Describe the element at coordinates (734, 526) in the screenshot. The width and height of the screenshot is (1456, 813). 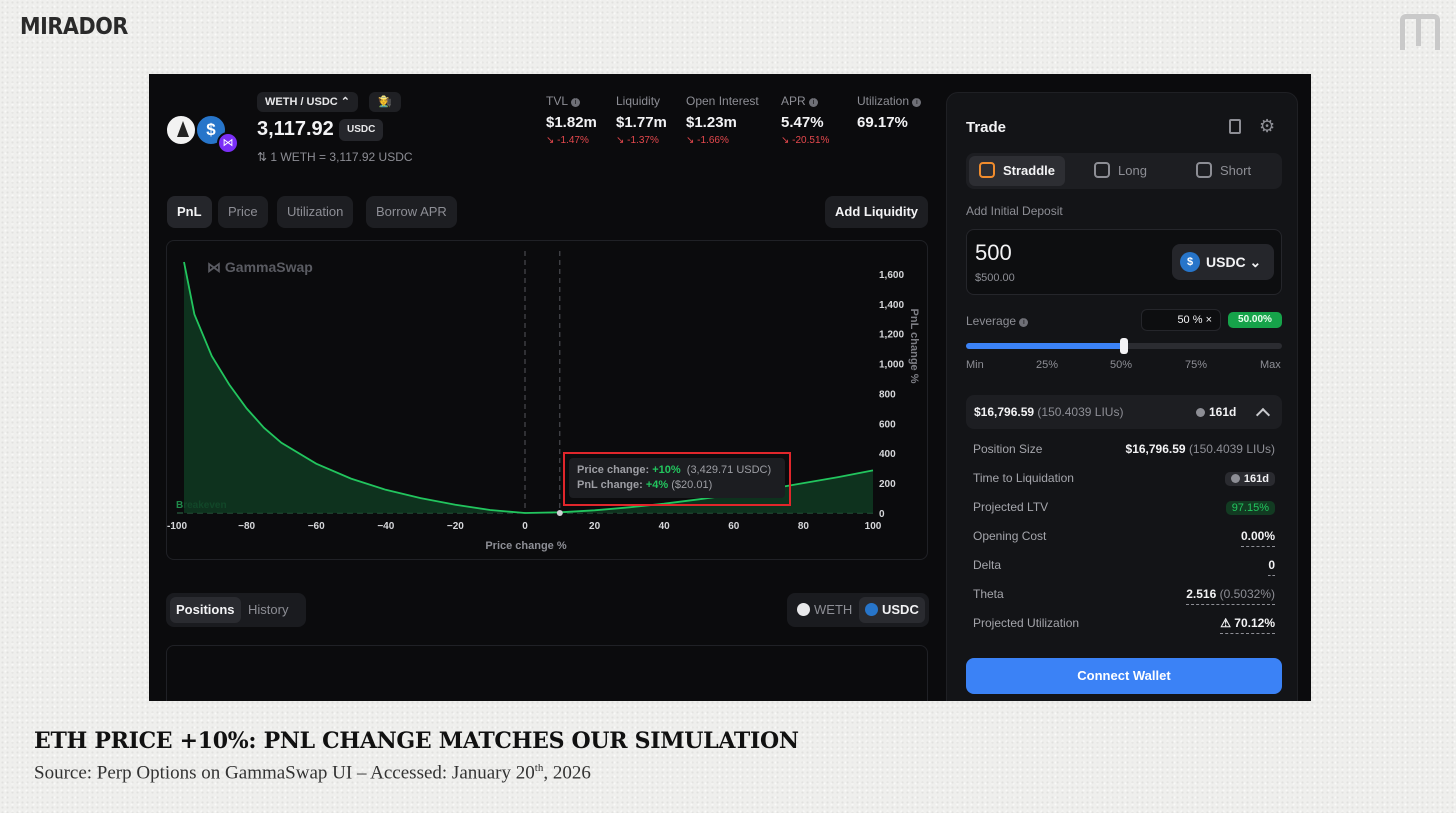
I see `x-tick-label: 60` at that location.